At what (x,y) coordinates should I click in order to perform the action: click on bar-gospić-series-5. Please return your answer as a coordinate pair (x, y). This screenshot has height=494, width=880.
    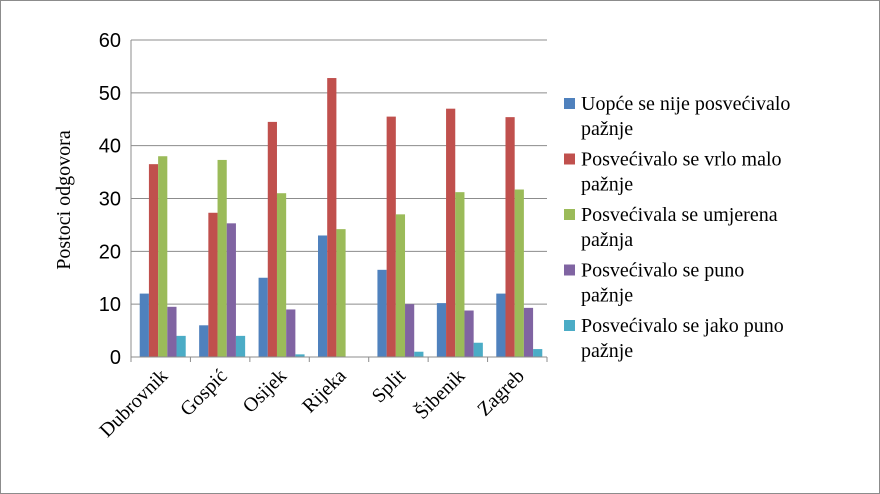
    Looking at the image, I should click on (240, 346).